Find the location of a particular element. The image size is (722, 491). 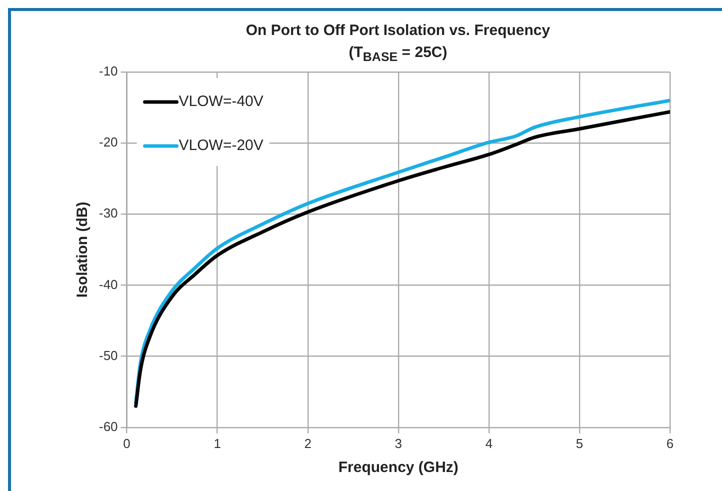

legend-label: VLOW=-20V is located at coordinates (221, 145).